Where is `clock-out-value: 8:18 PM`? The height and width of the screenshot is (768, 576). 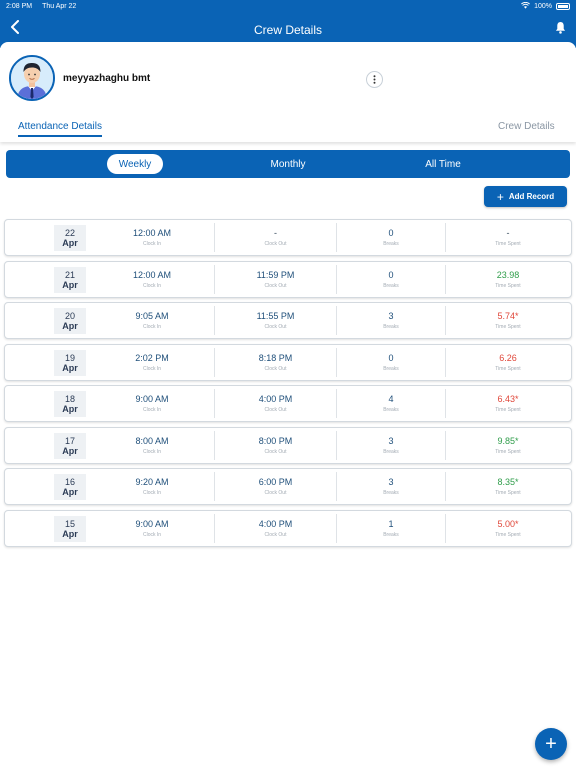
clock-out-value: 8:18 PM is located at coordinates (275, 357).